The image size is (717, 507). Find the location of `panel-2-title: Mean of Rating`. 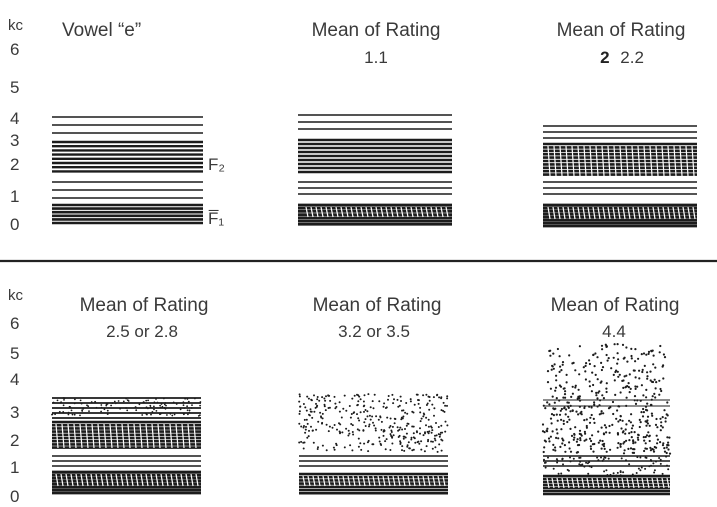

panel-2-title: Mean of Rating is located at coordinates (376, 30).